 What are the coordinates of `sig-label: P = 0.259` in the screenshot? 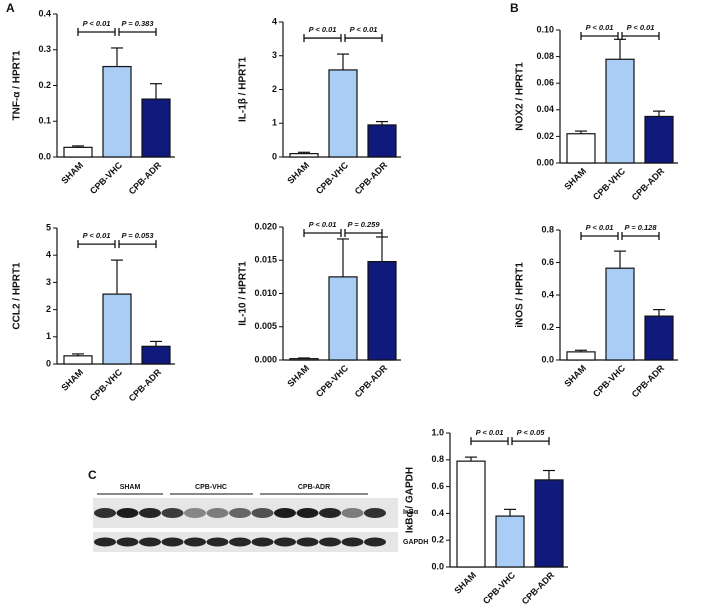 It's located at (363, 224).